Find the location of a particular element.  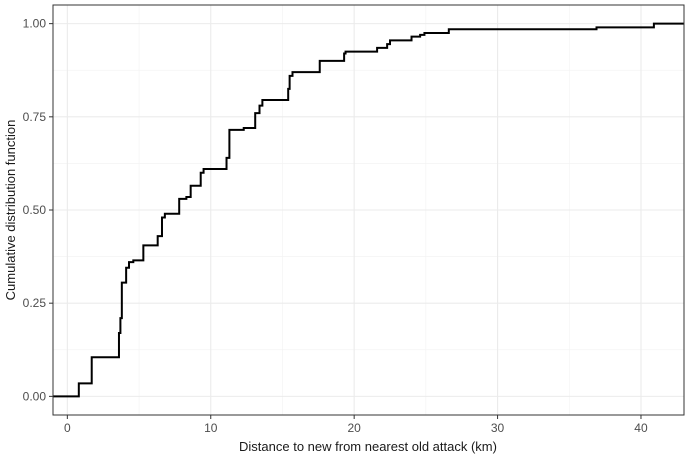

y-axis-title: Cumulative distribution function is located at coordinates (10, 210).